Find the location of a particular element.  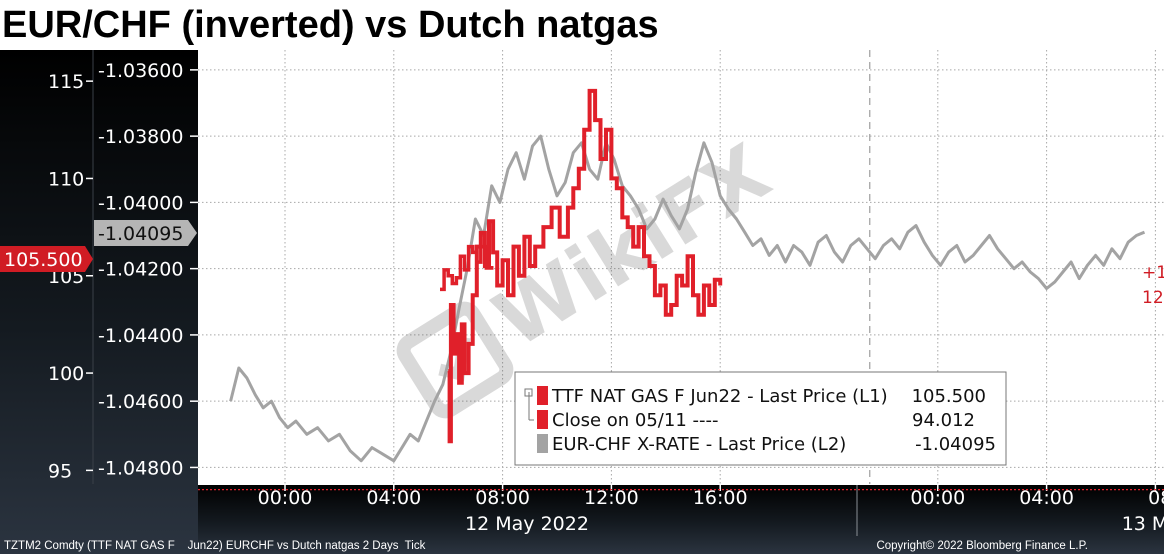

legend-label-ttf: TTF NAT GAS F Jun22 - Last Price (L1) is located at coordinates (719, 396).